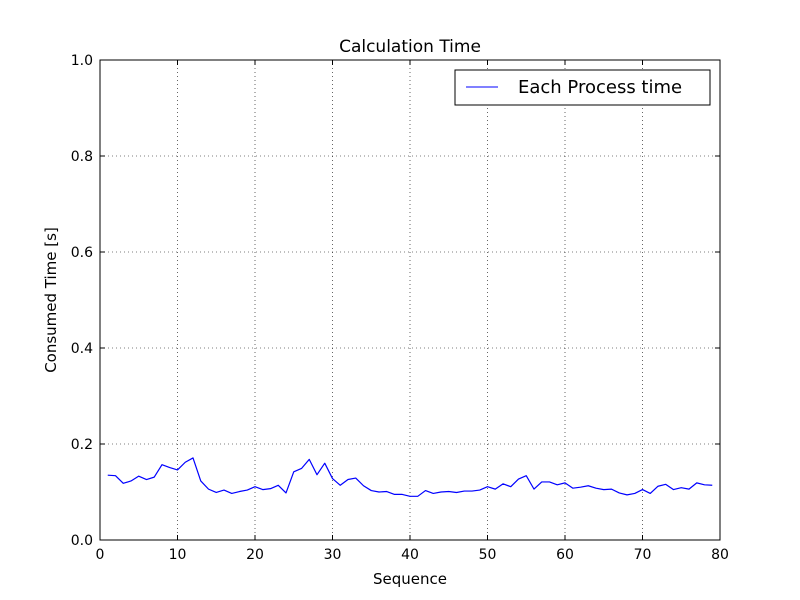 Image resolution: width=800 pixels, height=600 pixels. I want to click on x-tick-label: 50, so click(488, 555).